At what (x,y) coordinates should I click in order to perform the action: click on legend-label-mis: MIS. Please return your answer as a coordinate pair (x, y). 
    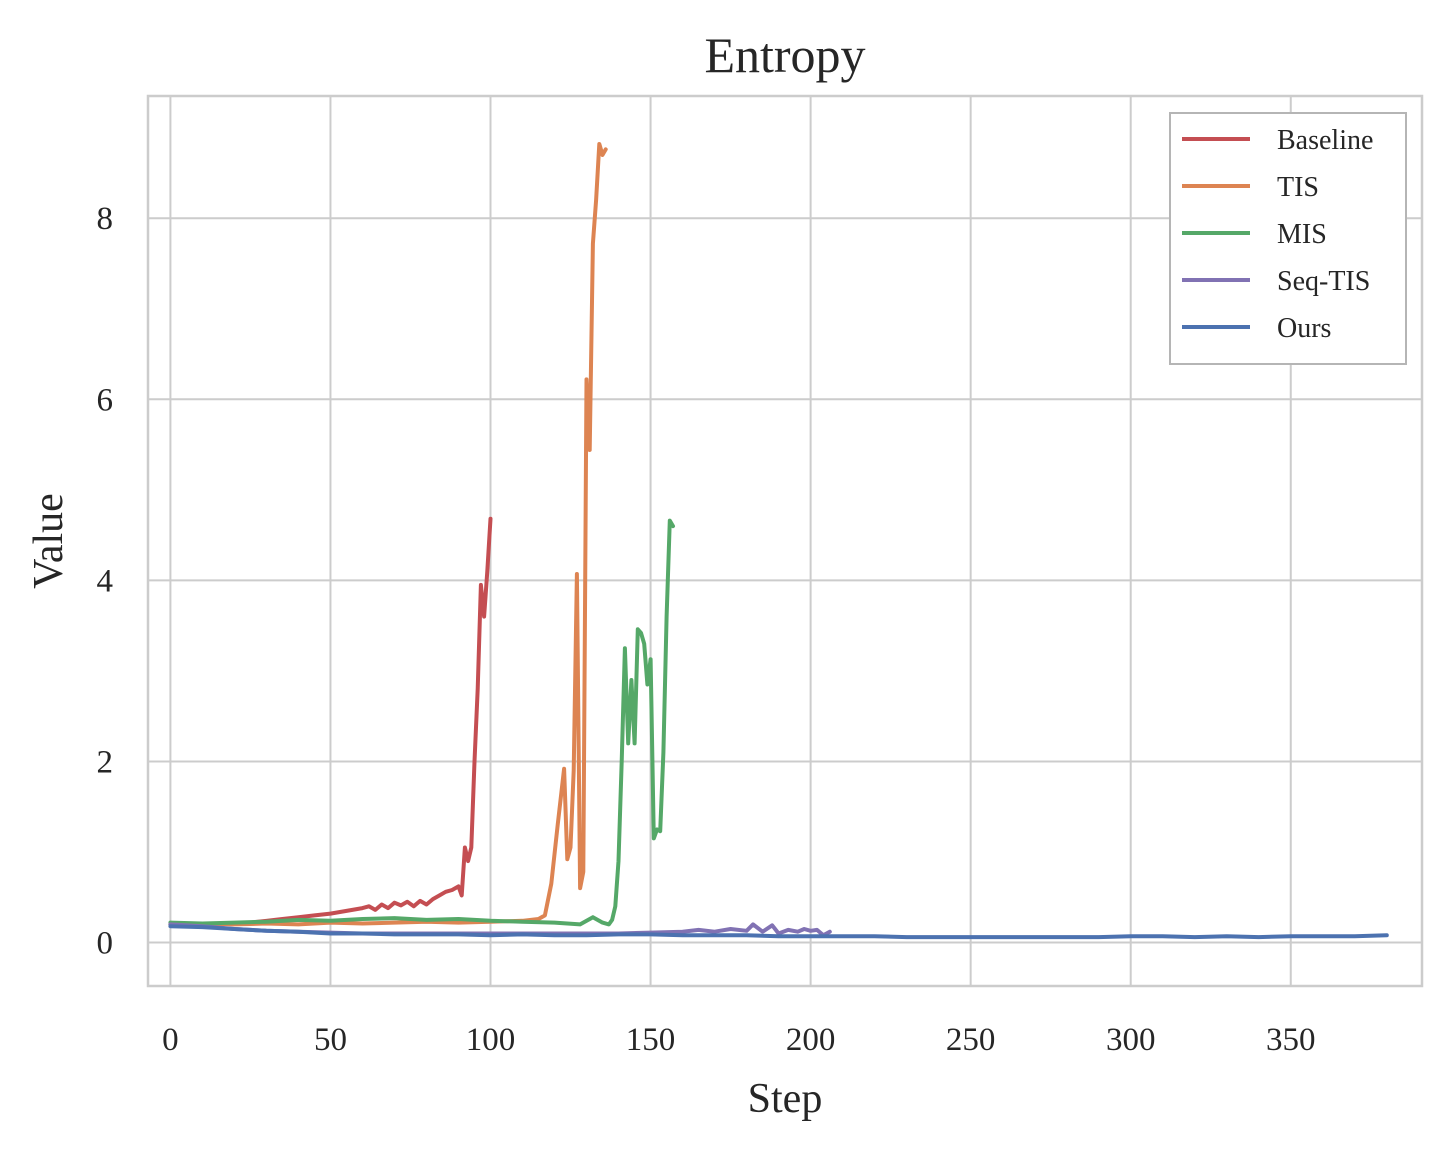
    Looking at the image, I should click on (1302, 234).